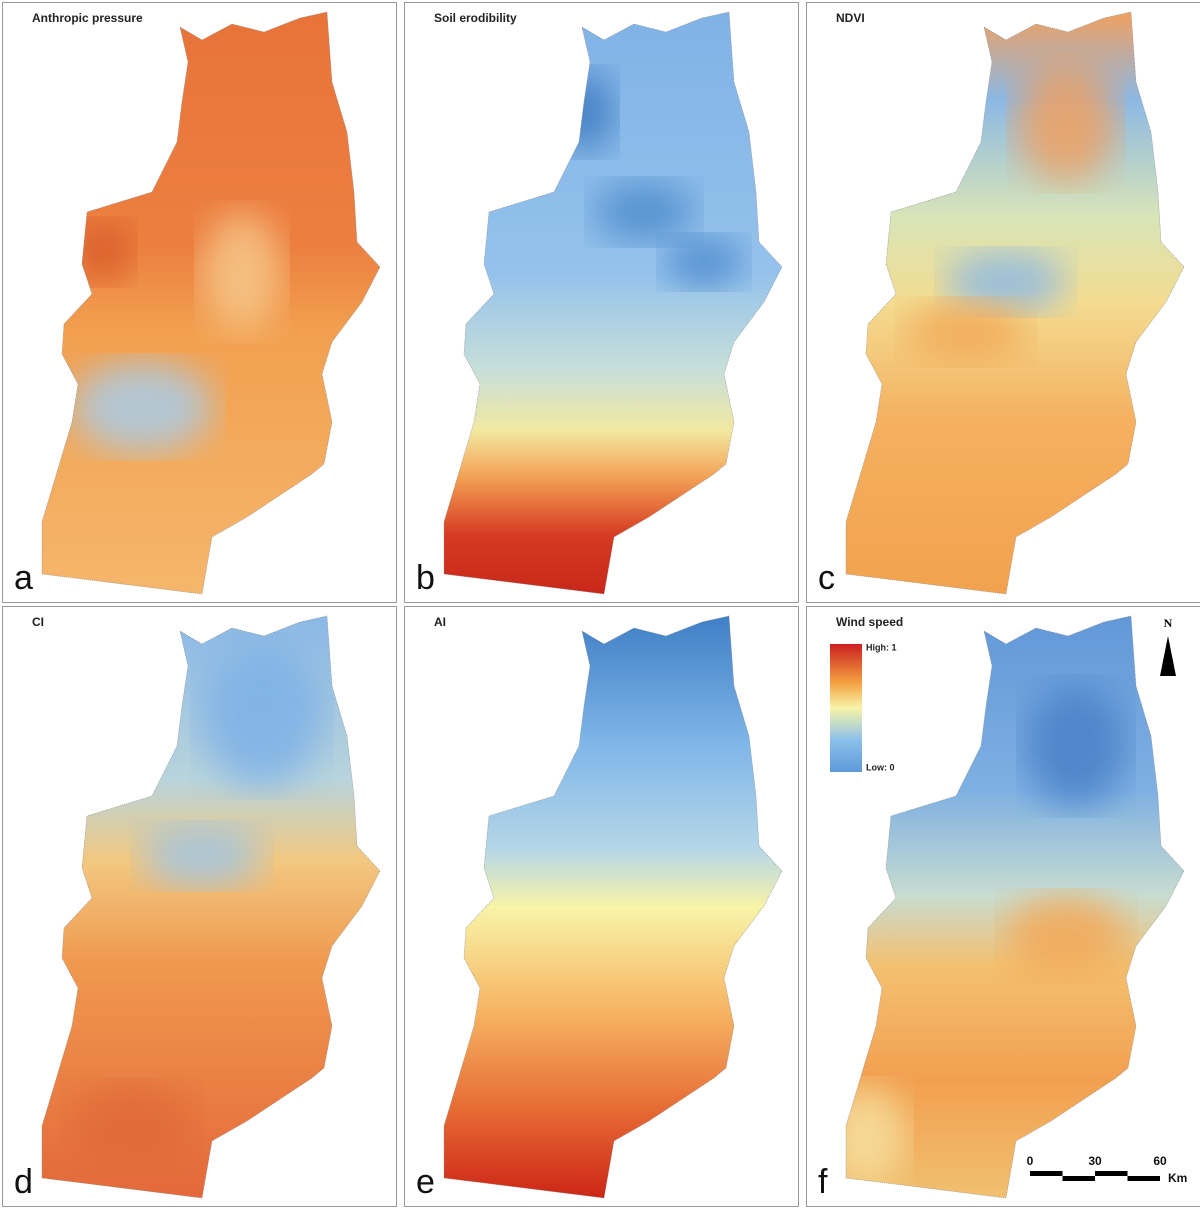  I want to click on panel-title: Wind speed, so click(869, 622).